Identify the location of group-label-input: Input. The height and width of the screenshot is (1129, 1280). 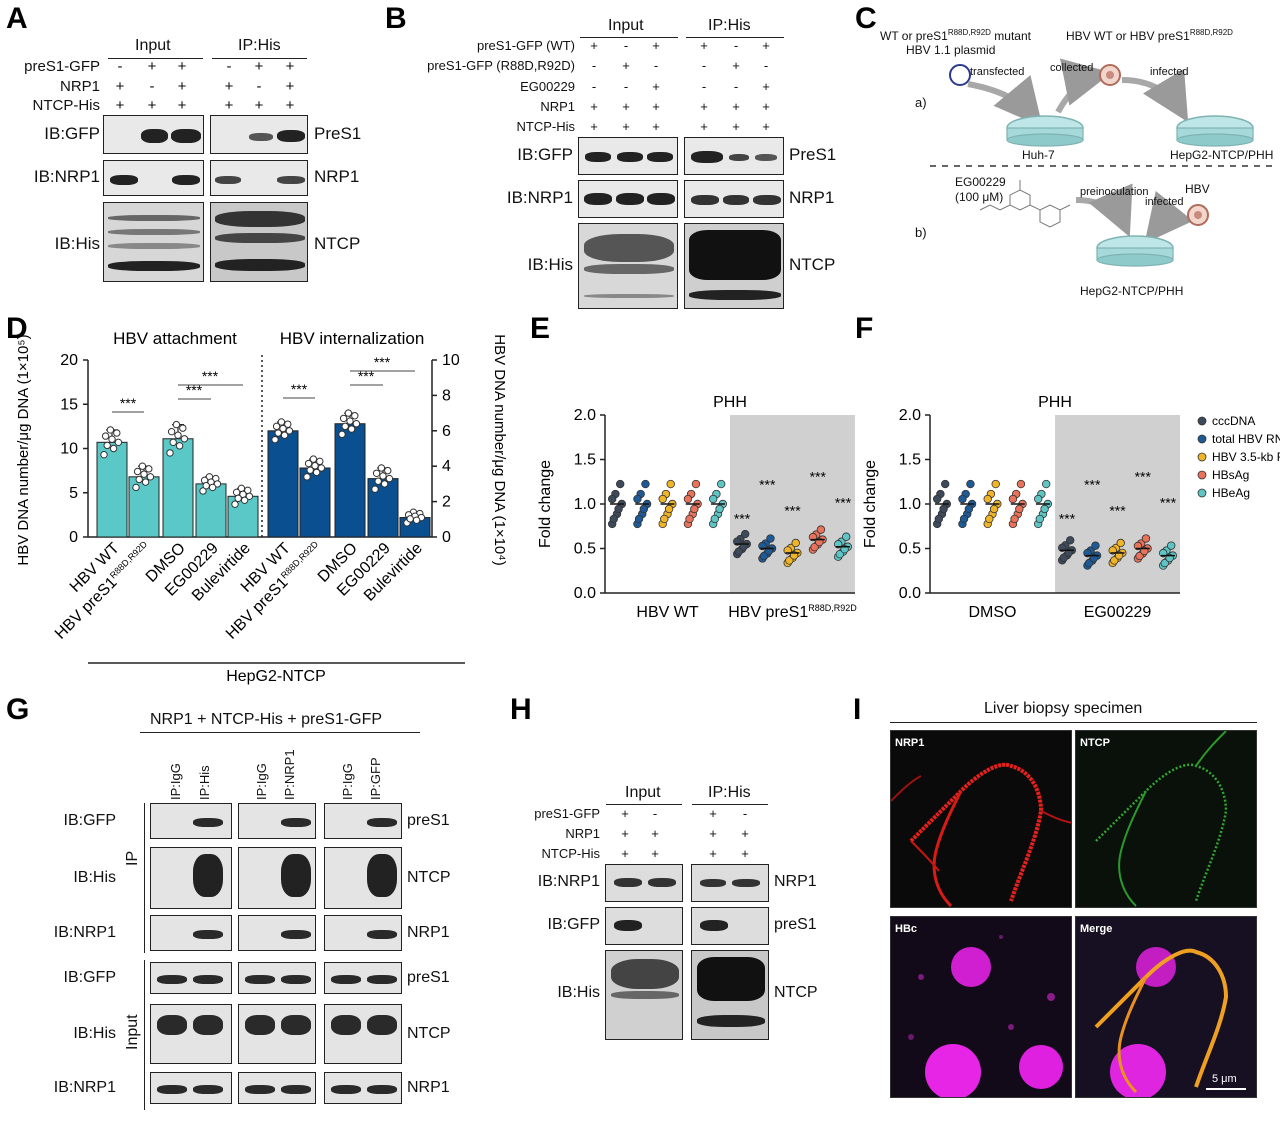
(626, 25).